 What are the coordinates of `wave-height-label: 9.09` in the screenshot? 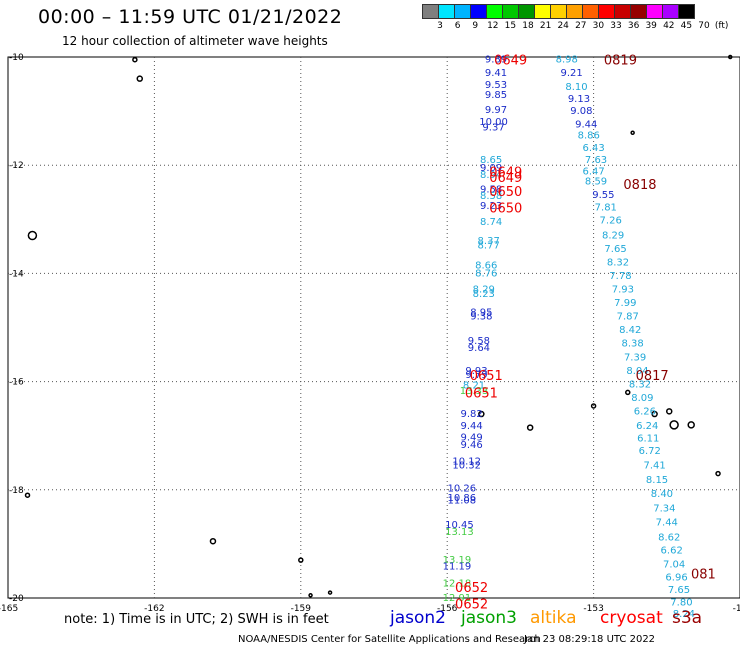 It's located at (491, 168).